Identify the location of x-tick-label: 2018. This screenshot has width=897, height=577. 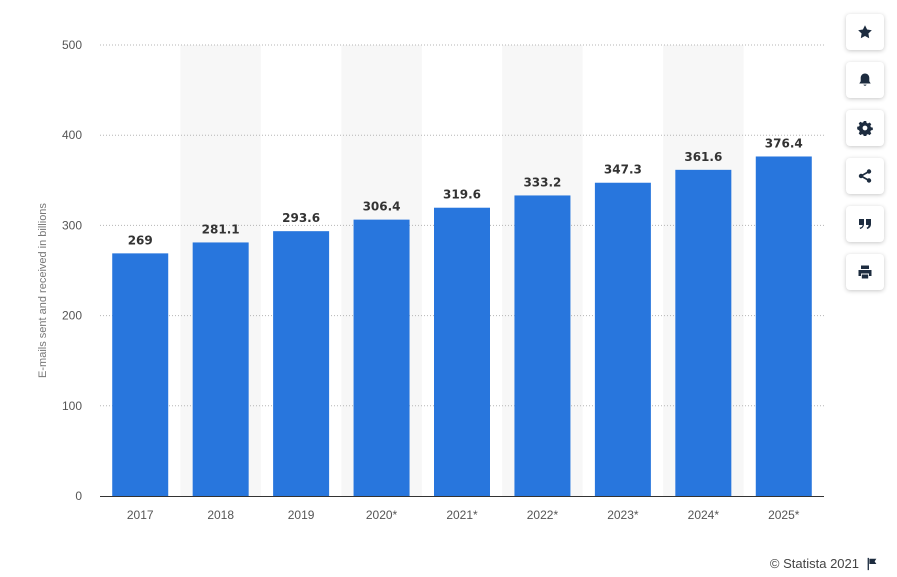
(220, 515).